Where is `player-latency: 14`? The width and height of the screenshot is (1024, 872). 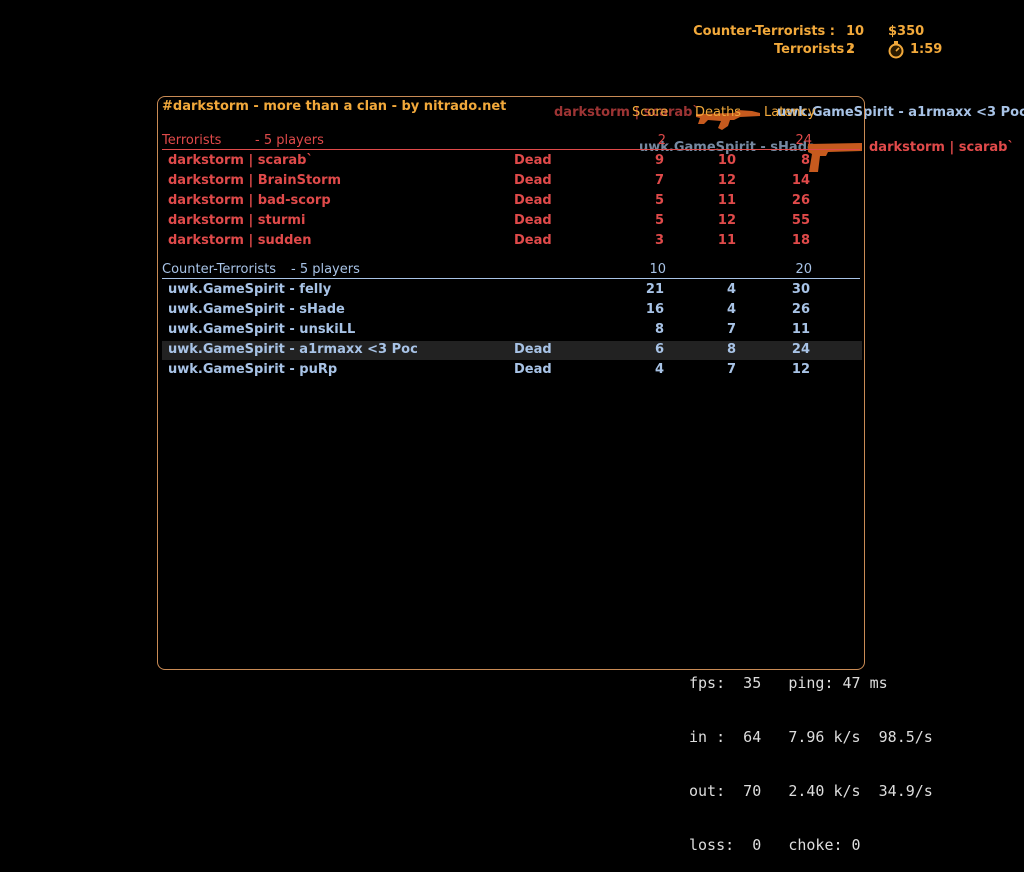 player-latency: 14 is located at coordinates (800, 180).